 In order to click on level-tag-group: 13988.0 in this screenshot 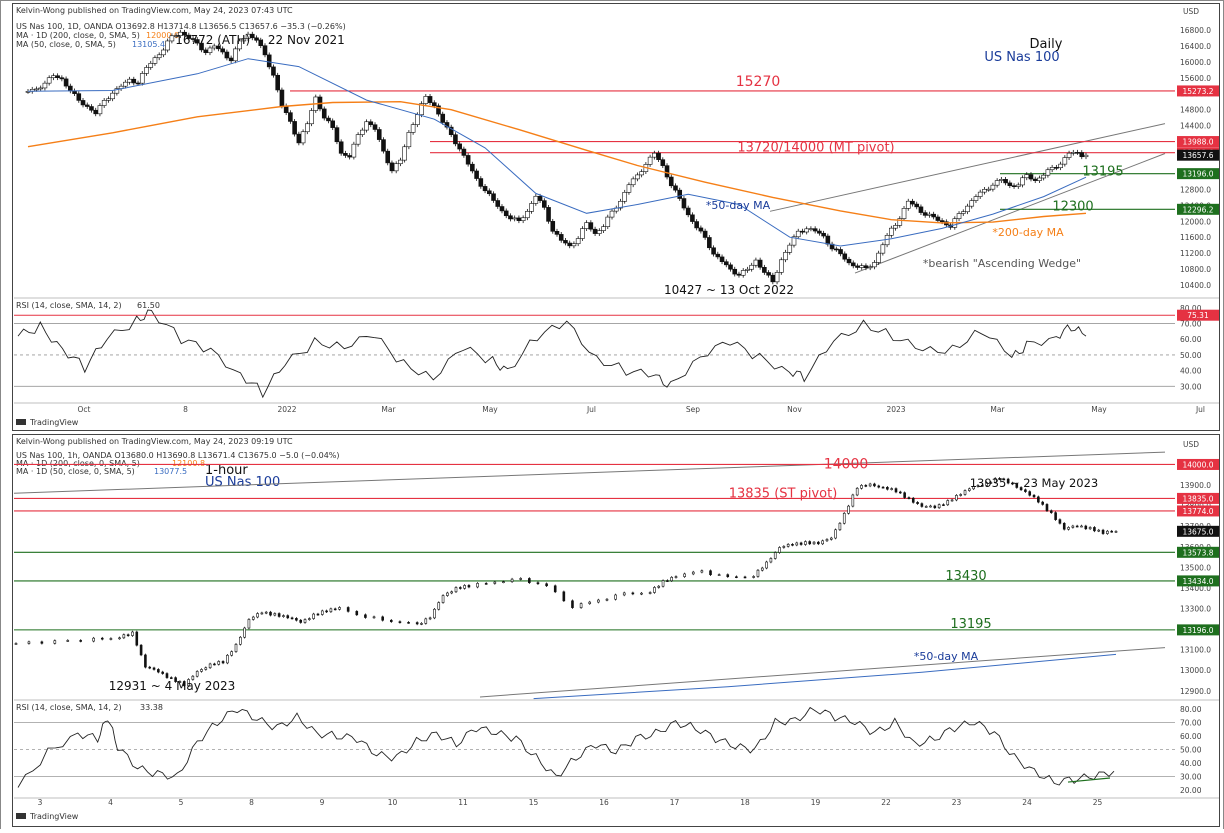, I will do `click(1198, 142)`.